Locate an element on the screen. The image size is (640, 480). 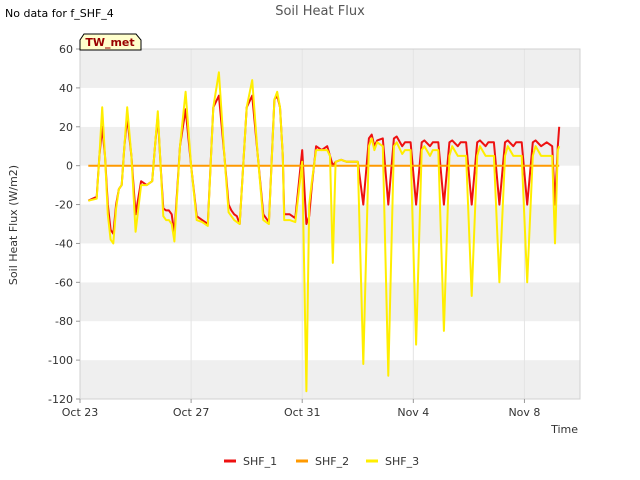
y-tick-label: 20 is located at coordinates (66, 127).